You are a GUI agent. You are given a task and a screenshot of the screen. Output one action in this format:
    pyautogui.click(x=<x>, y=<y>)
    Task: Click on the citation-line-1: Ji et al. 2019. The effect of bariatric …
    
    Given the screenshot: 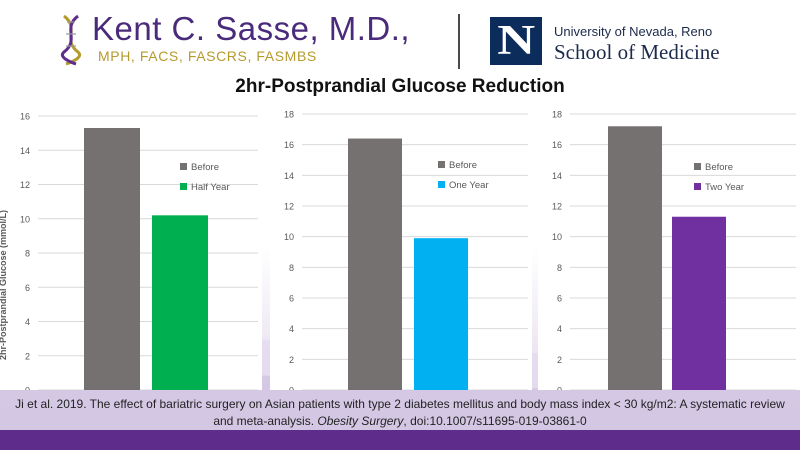 What is the action you would take?
    pyautogui.click(x=400, y=404)
    